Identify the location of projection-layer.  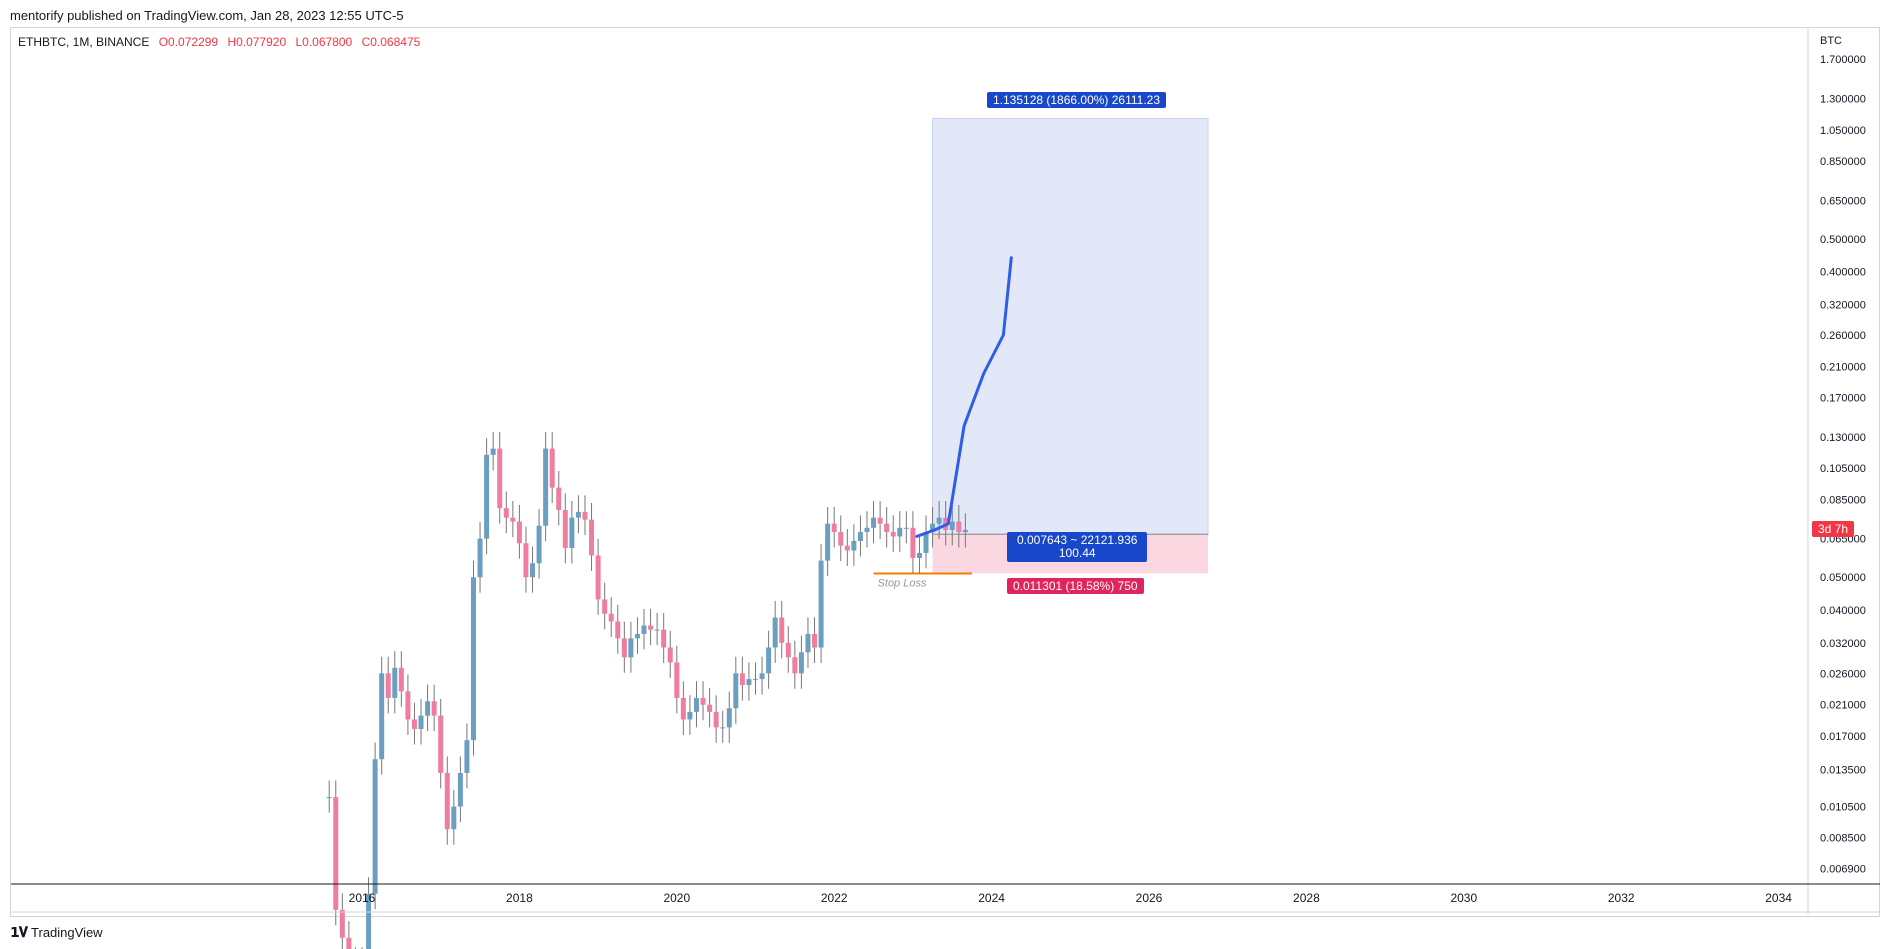
(964, 397).